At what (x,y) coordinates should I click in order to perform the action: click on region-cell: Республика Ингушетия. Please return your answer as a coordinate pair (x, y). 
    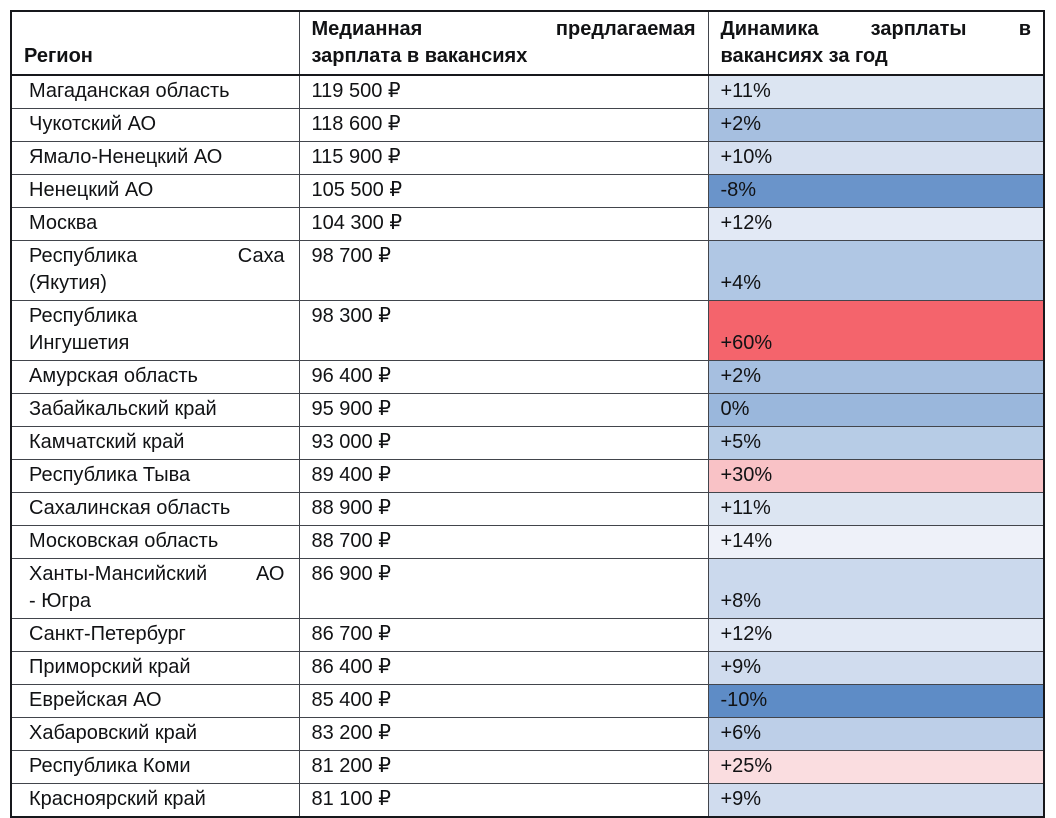
    Looking at the image, I should click on (155, 330).